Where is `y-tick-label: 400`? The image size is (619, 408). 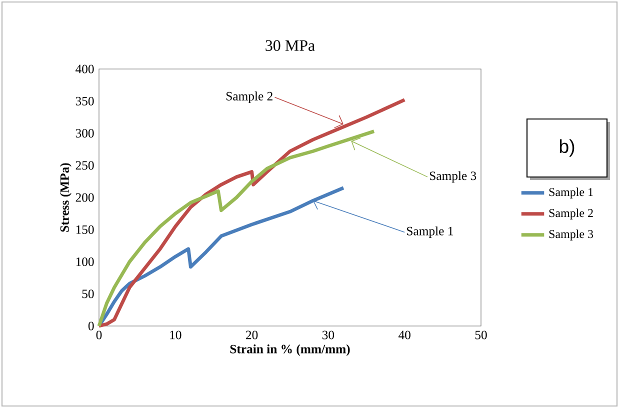 y-tick-label: 400 is located at coordinates (85, 69).